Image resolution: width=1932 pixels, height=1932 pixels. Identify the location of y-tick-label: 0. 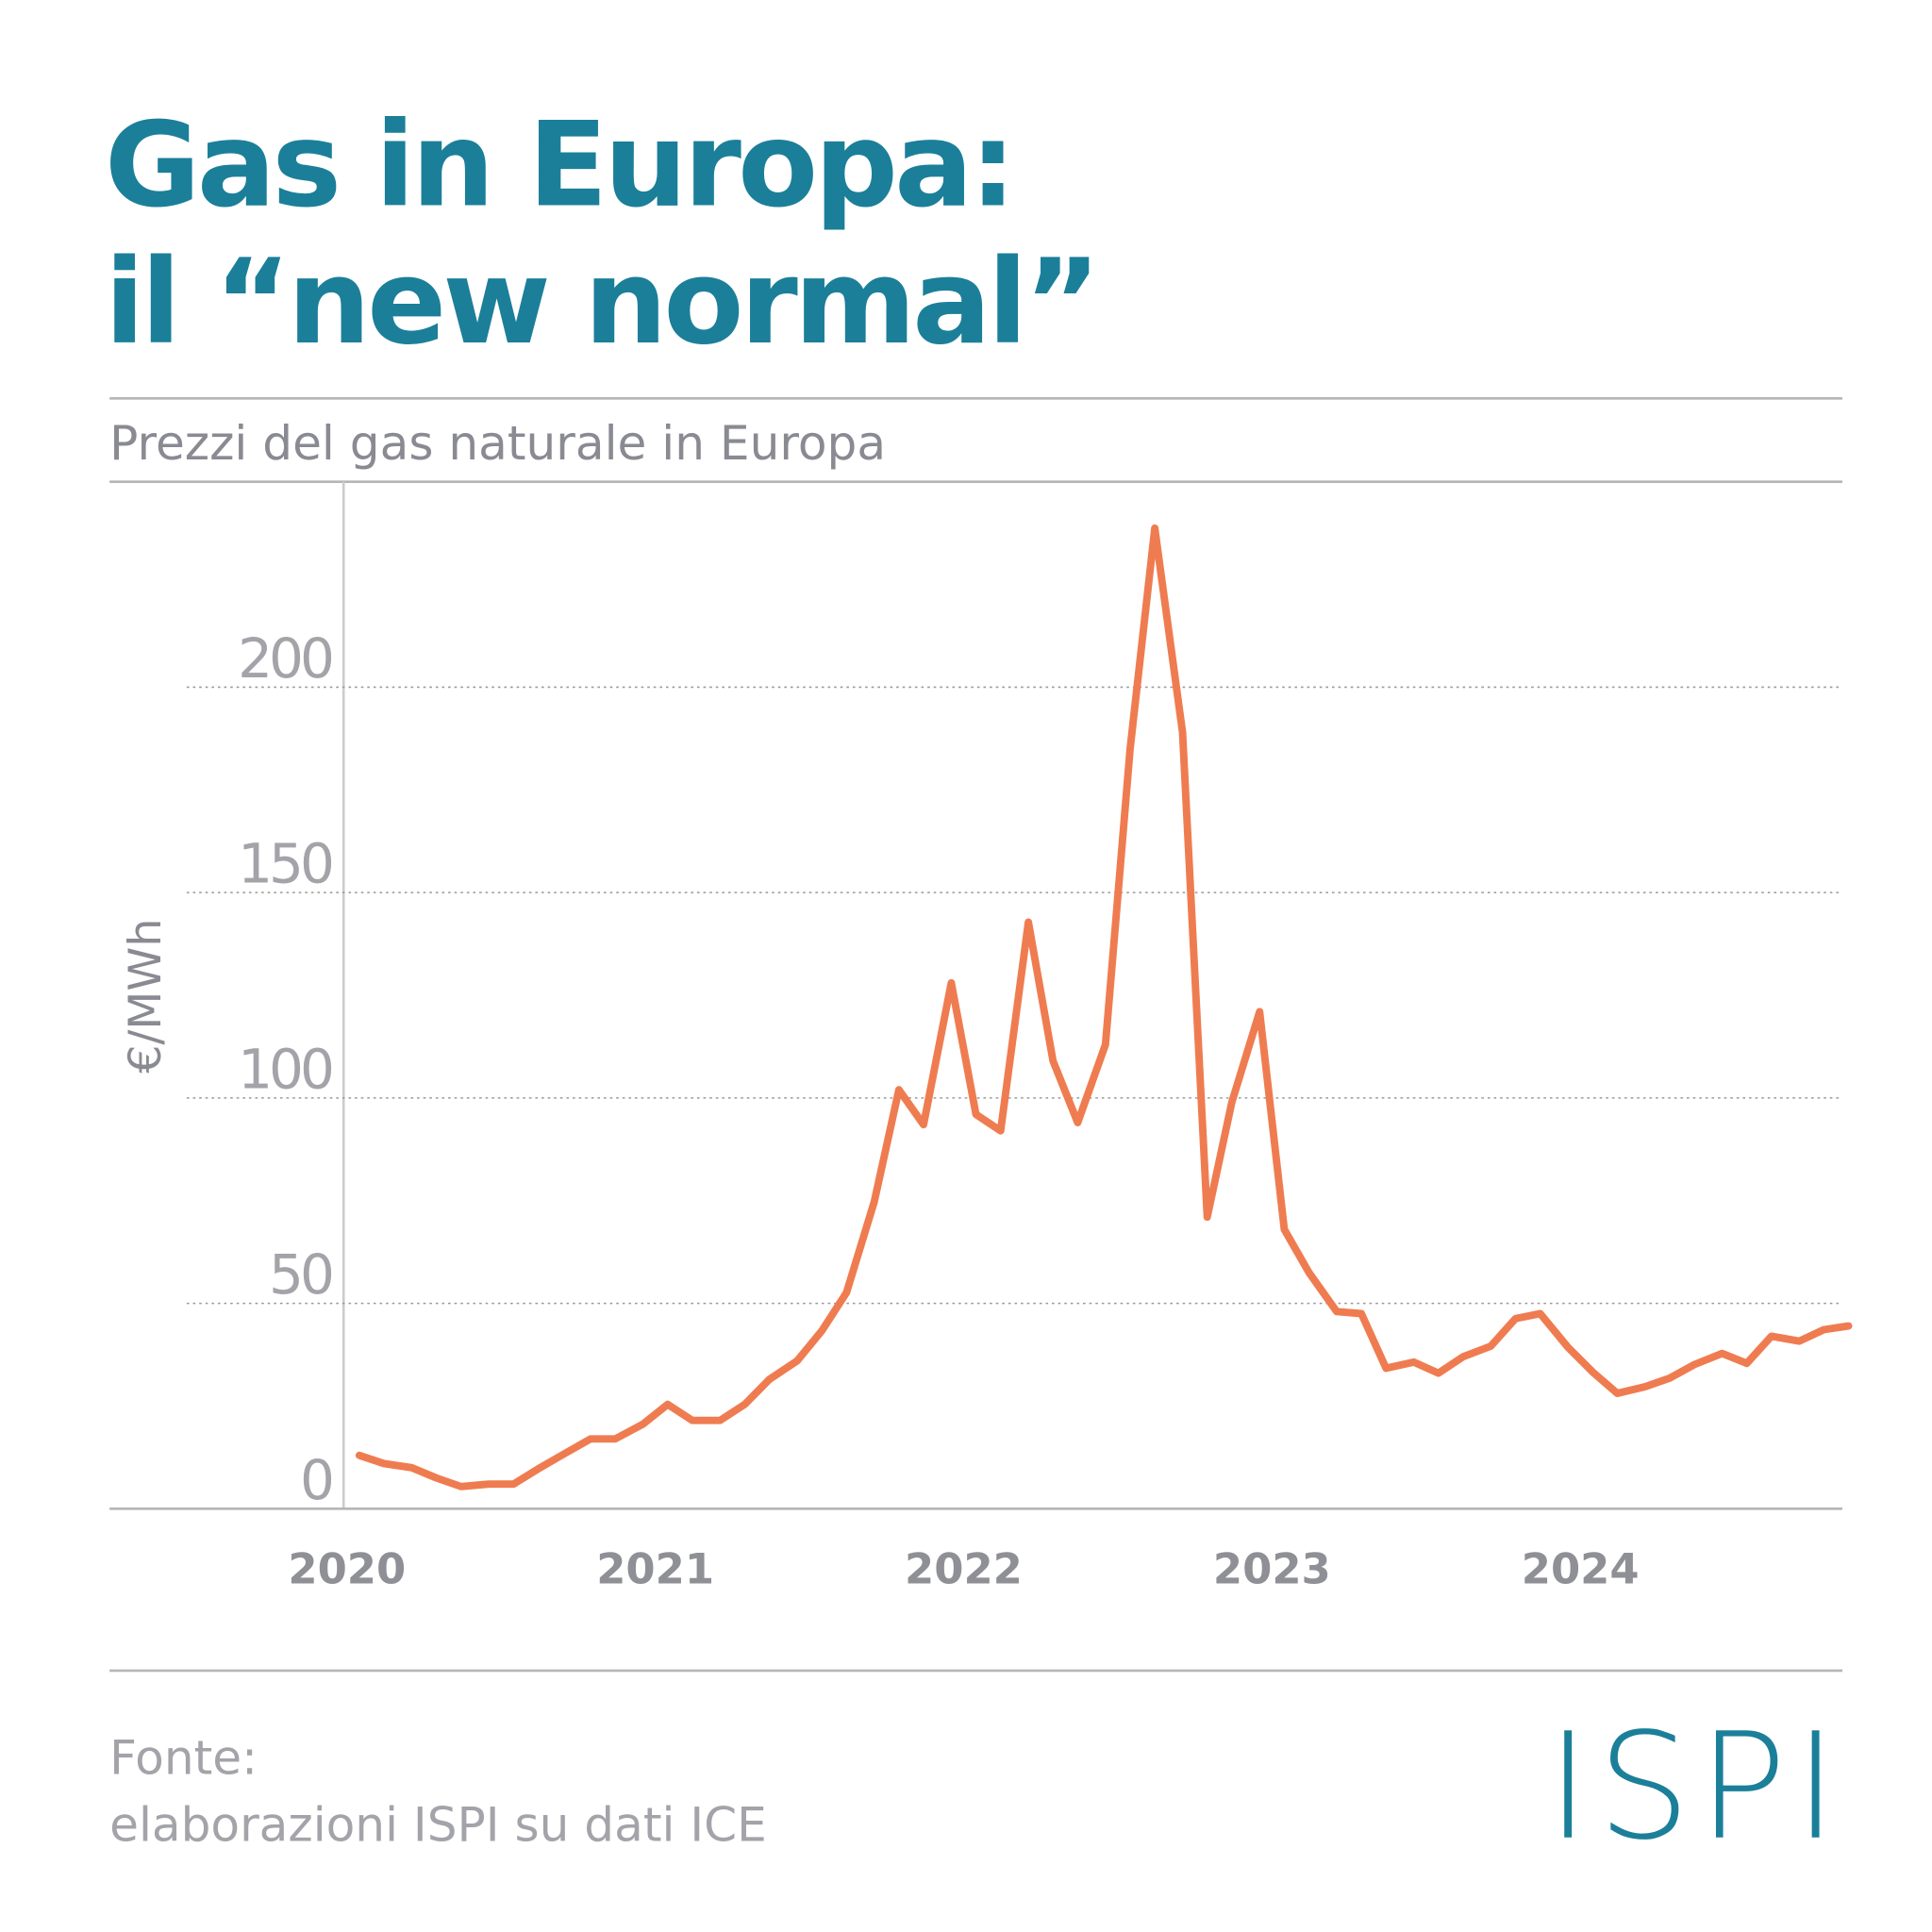
(316, 1480).